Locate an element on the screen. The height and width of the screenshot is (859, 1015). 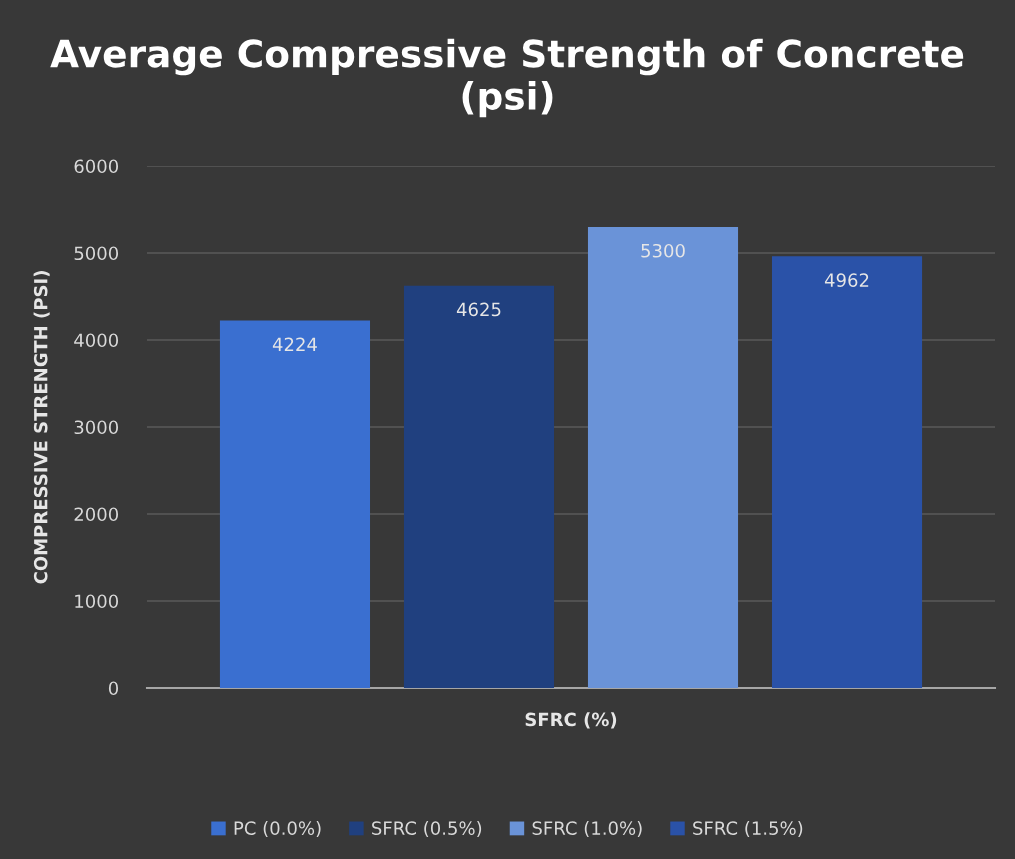
legend-label: SFRC (1.0%) is located at coordinates (587, 829).